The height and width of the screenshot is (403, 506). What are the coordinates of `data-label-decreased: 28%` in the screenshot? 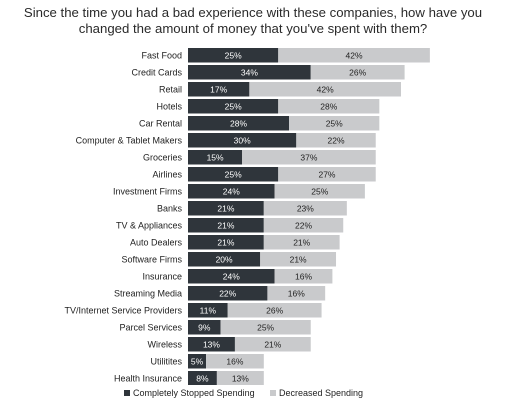 It's located at (328, 106).